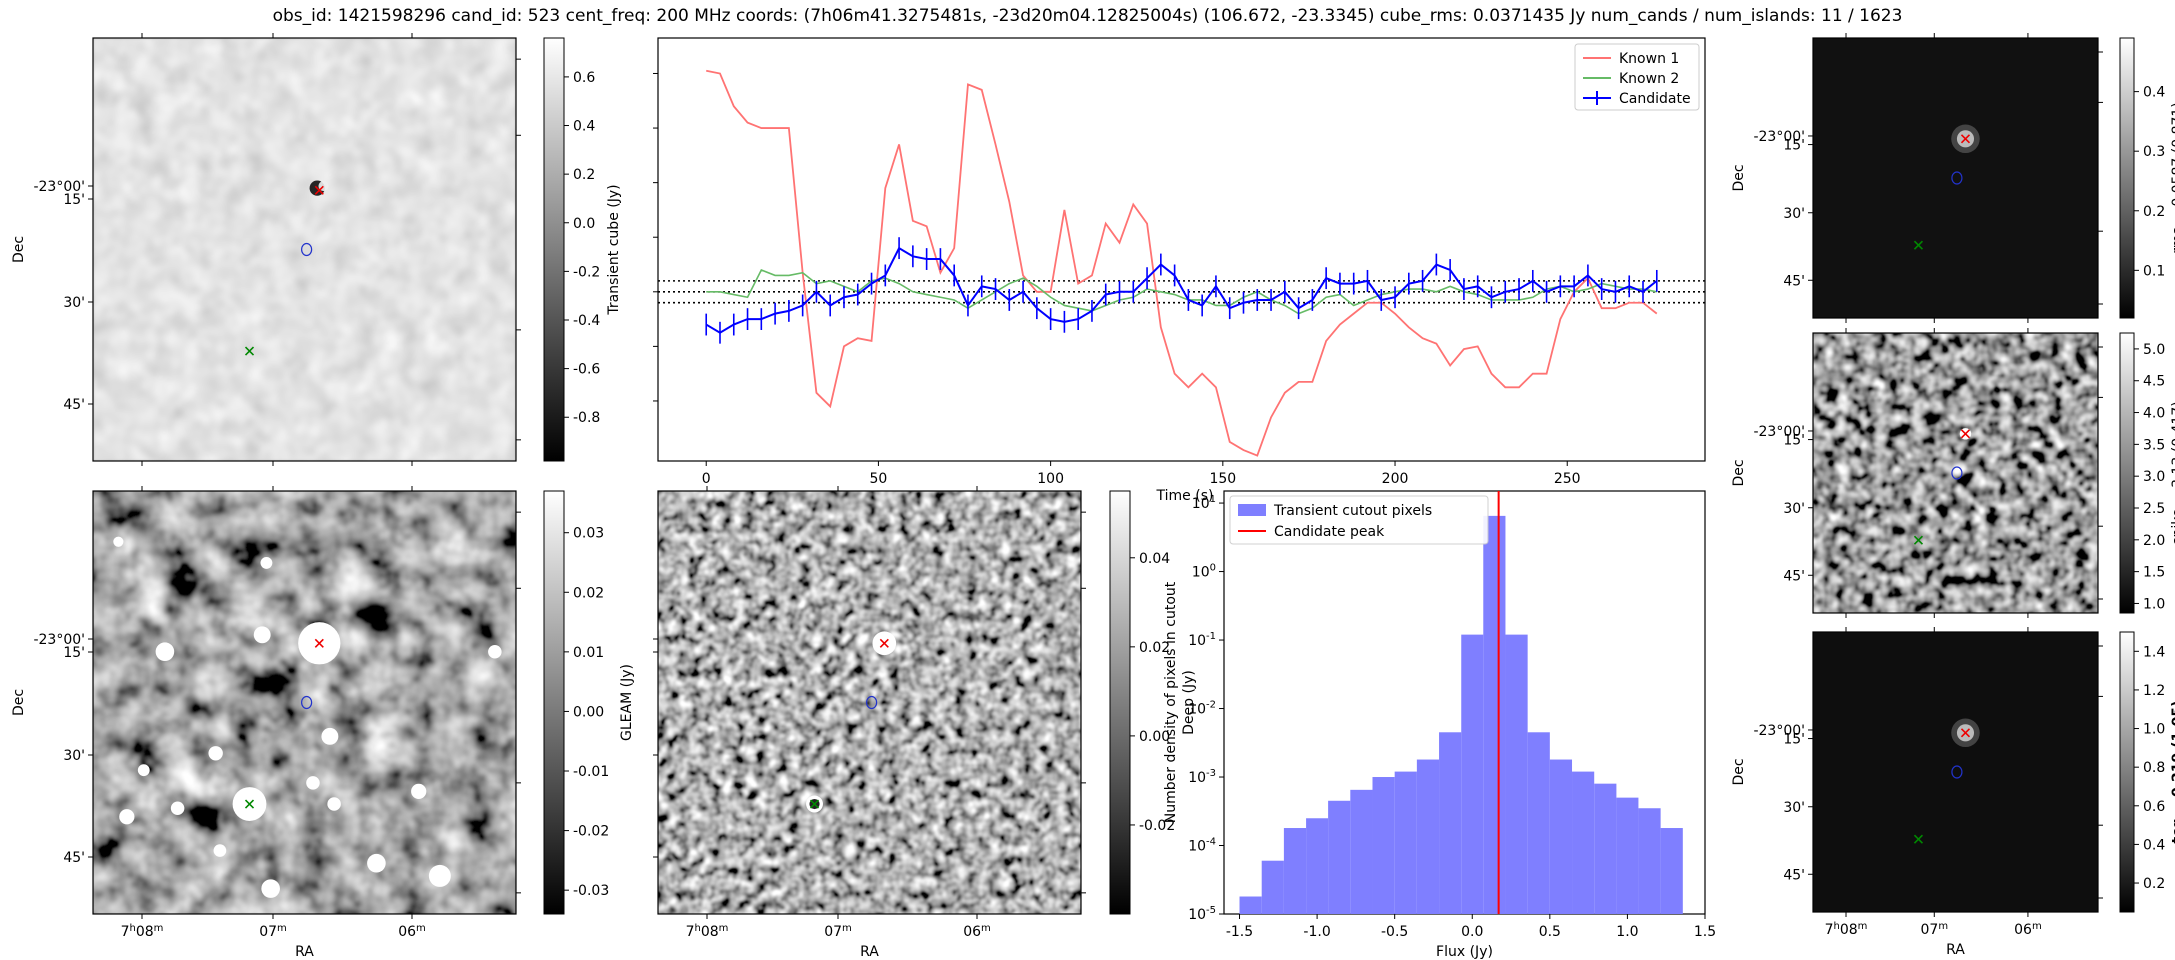 The image size is (2175, 960). What do you see at coordinates (1202, 640) in the screenshot?
I see `histogram-y-tick-label: 10⁻¹` at bounding box center [1202, 640].